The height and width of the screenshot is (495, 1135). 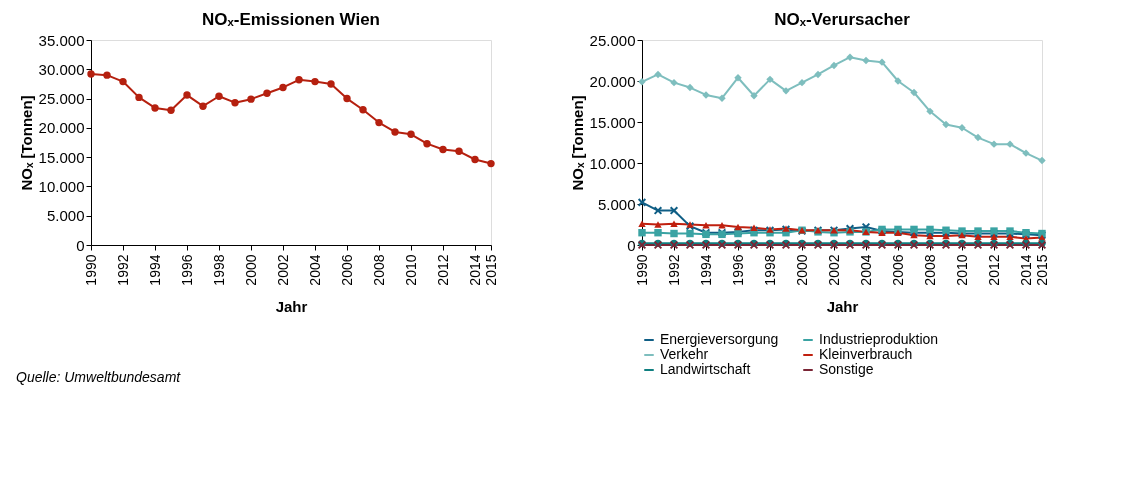 I want to click on legend-label: Energieversorgung, so click(x=719, y=339).